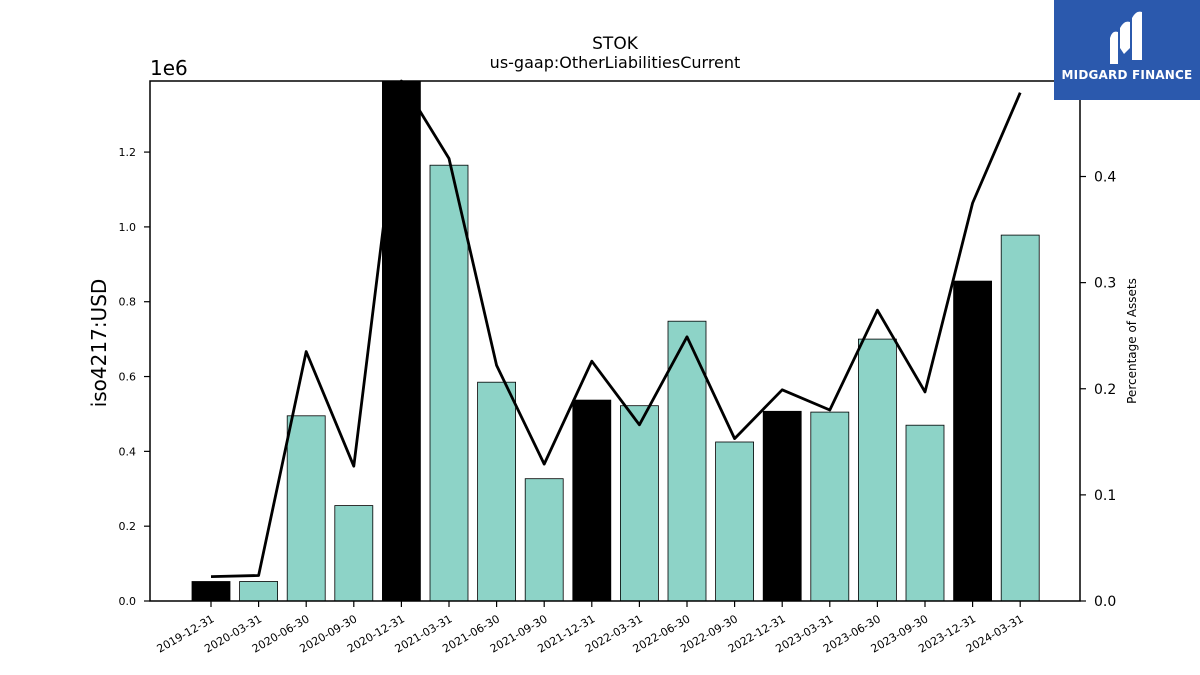 The image size is (1200, 675). Describe the element at coordinates (1105, 496) in the screenshot. I see `y2-tick-label: 0.1` at that location.